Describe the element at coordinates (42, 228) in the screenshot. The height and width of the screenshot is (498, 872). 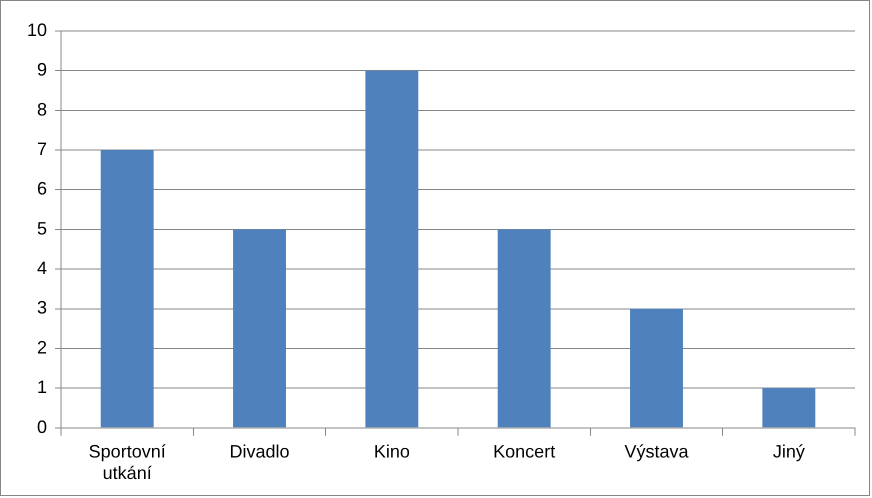
I see `y-tick-label: 5` at that location.